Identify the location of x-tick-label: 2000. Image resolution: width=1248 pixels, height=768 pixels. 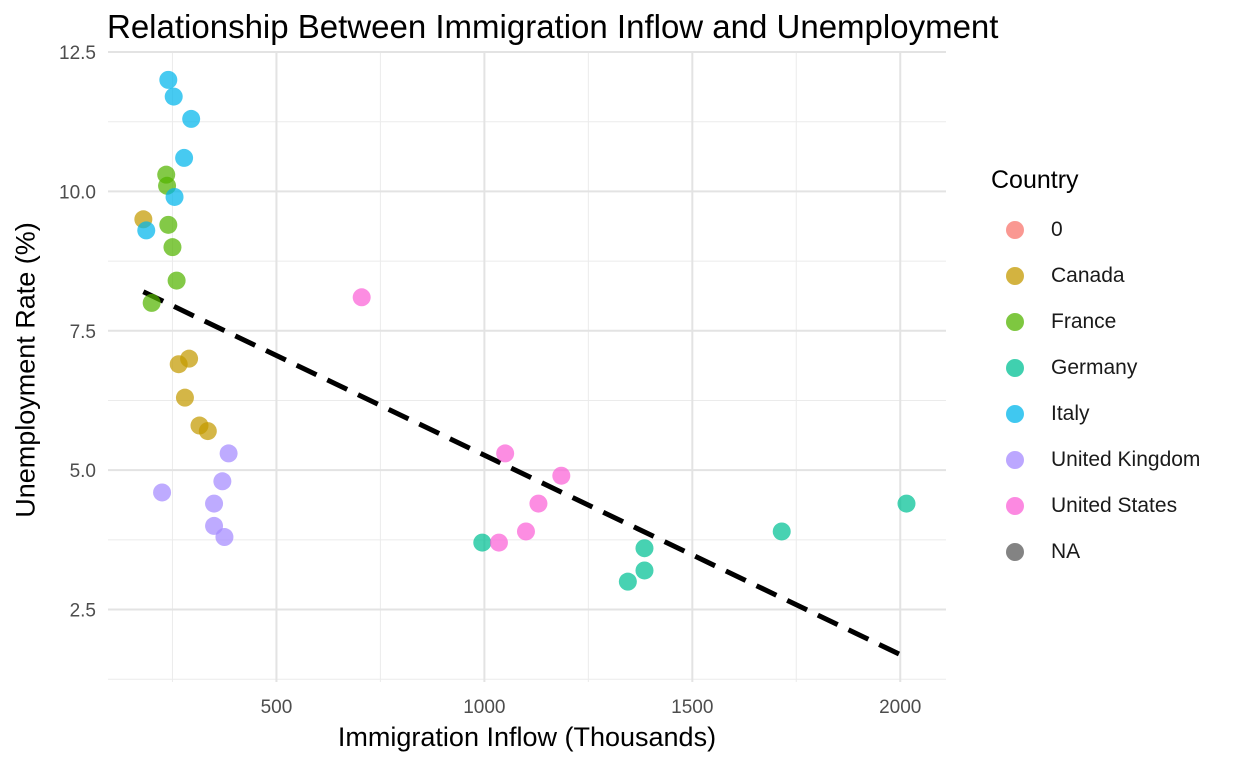
(900, 707).